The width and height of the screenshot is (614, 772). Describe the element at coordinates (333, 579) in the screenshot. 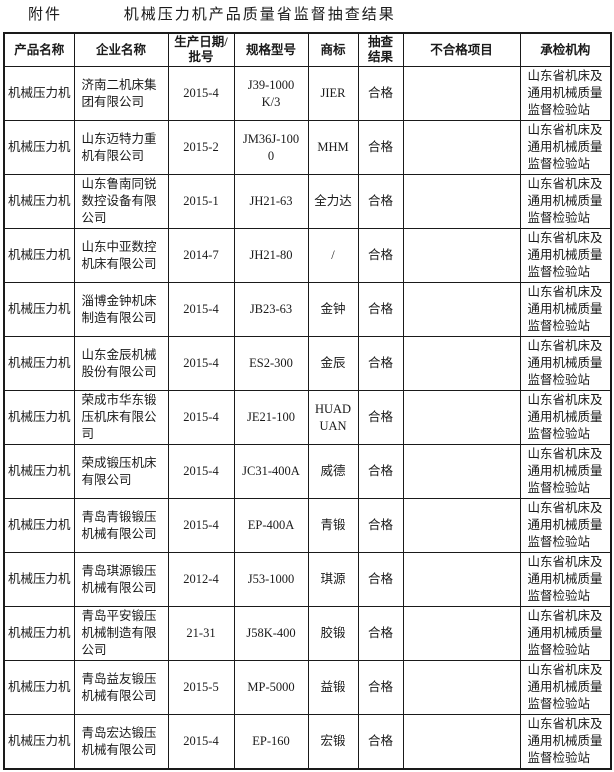

I see `cell-brand: 琪源` at that location.